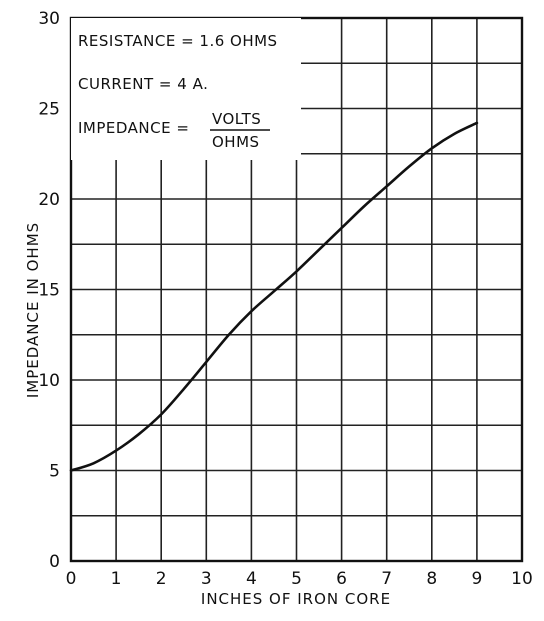  I want to click on y-axis-label: IMPEDANCE IN OHMS, so click(33, 310).